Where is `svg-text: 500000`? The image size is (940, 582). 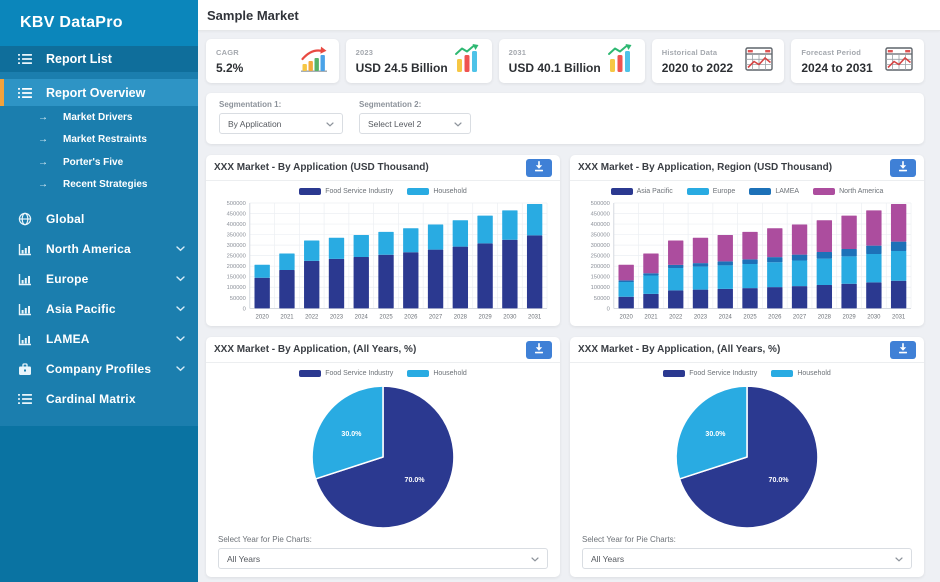 svg-text: 500000 is located at coordinates (236, 204).